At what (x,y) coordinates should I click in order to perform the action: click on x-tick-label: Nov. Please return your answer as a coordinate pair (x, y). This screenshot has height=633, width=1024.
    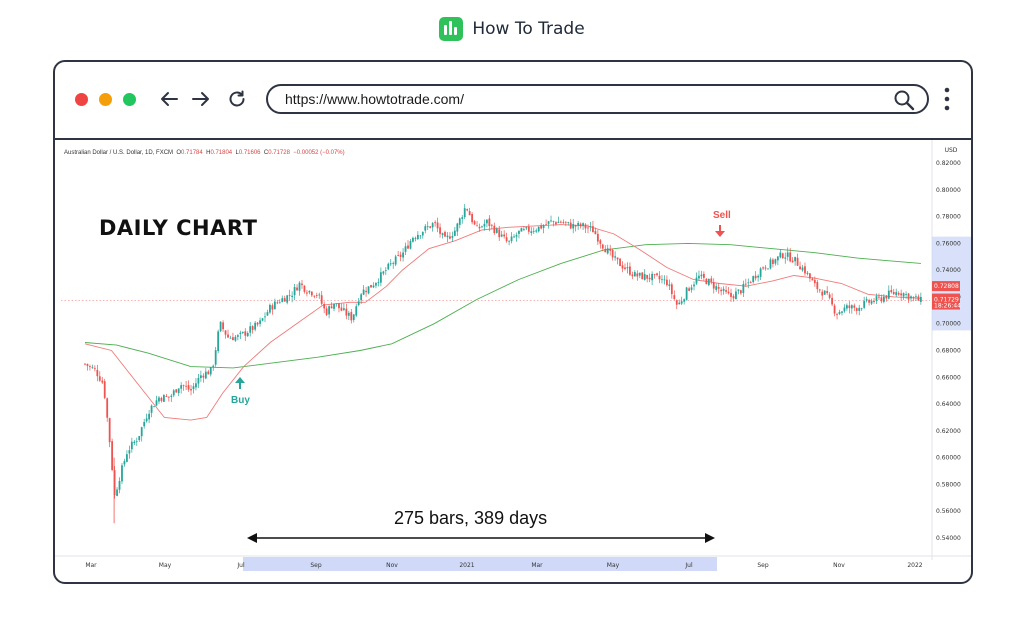
    Looking at the image, I should click on (839, 565).